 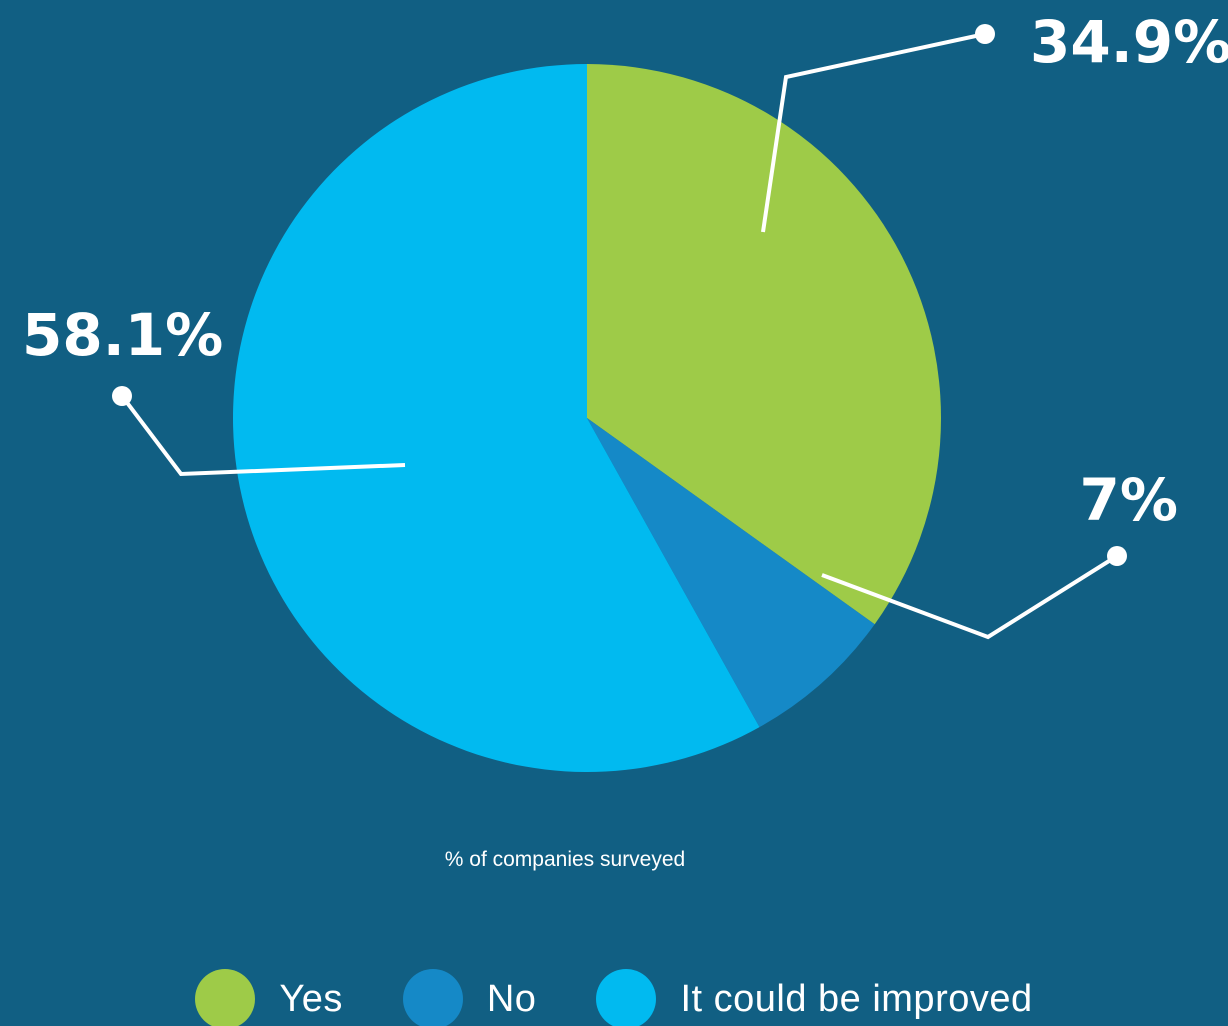 I want to click on legend: Yes No It could be improved, so click(x=614, y=997).